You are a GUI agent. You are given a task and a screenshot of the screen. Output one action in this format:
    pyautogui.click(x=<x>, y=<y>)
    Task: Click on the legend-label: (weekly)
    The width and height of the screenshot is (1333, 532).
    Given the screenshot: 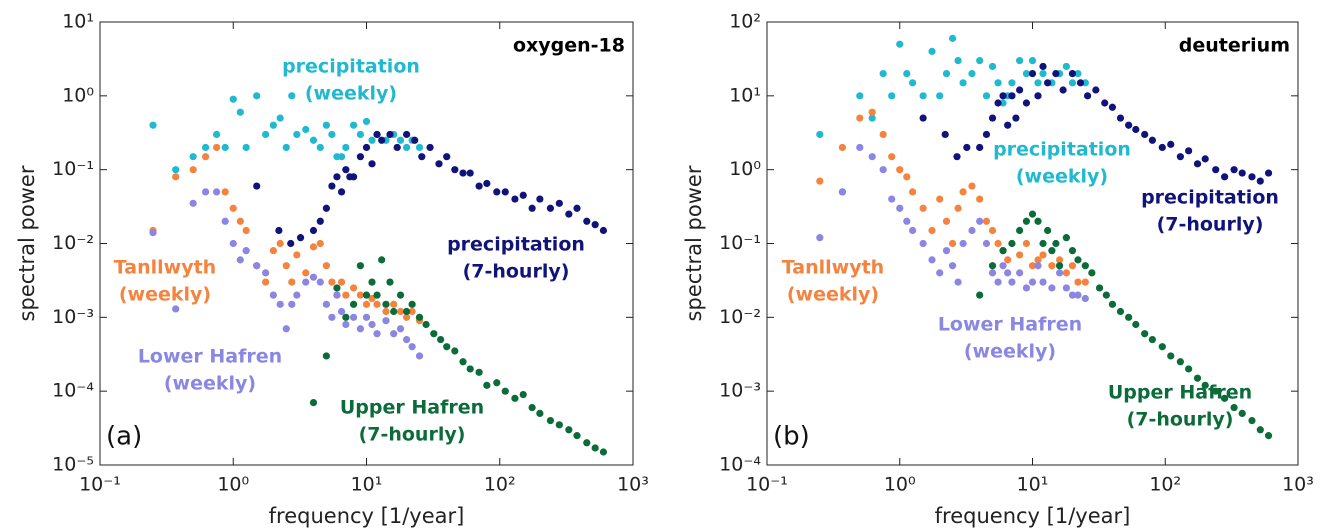 What is the action you would take?
    pyautogui.click(x=165, y=295)
    